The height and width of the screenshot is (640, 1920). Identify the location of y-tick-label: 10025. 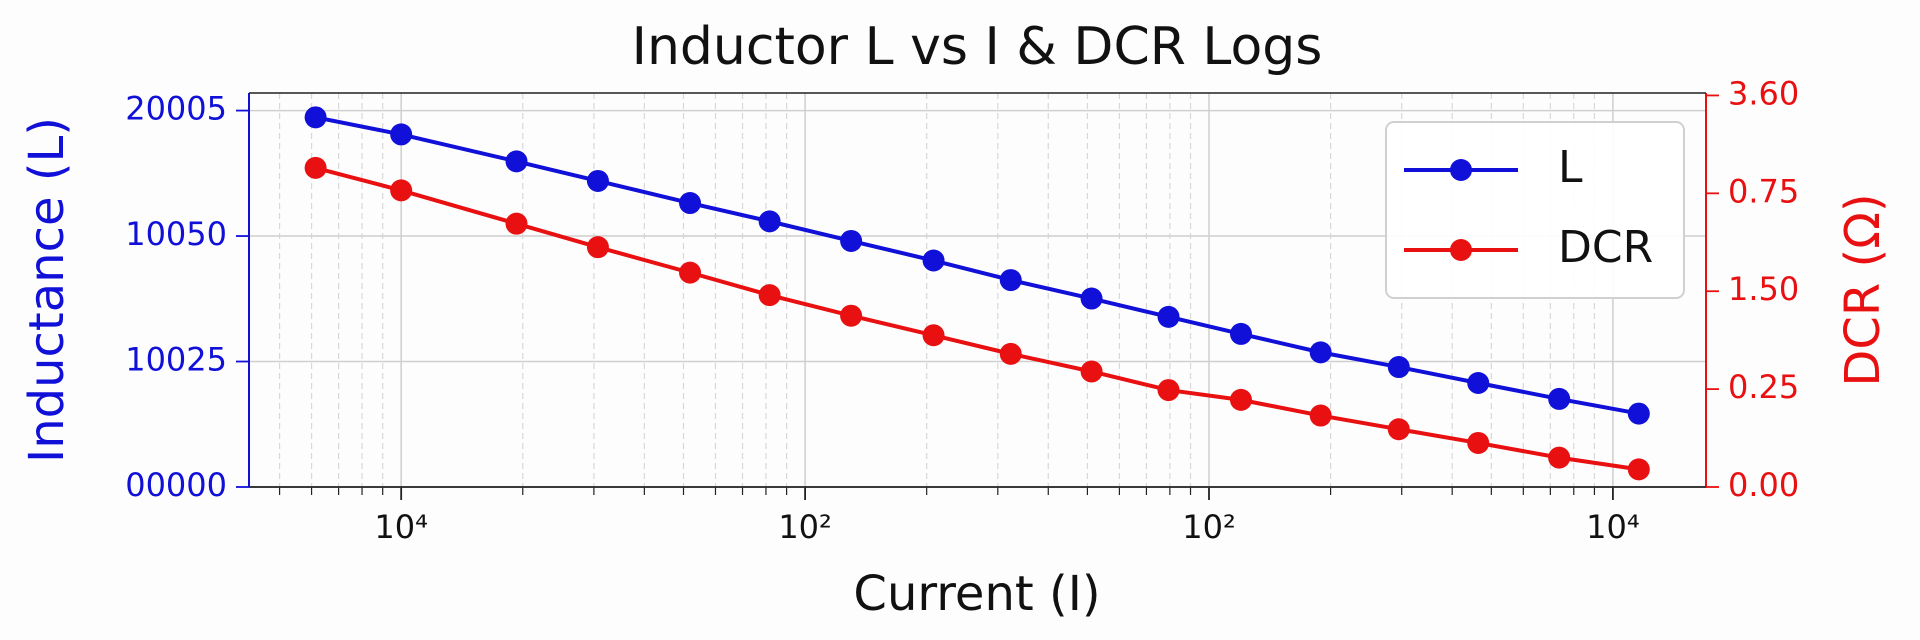
(176, 360).